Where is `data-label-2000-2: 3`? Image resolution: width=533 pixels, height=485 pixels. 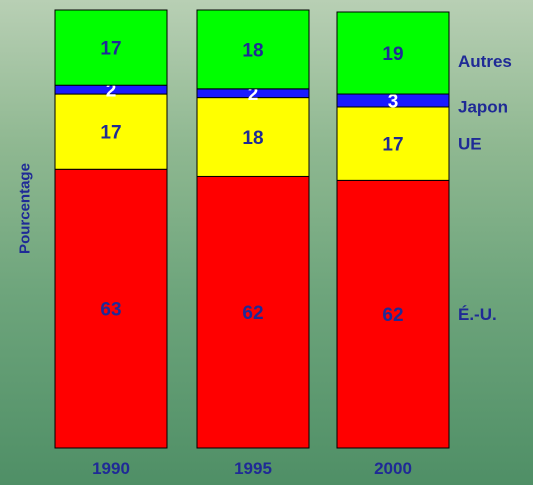 data-label-2000-2: 3 is located at coordinates (393, 101).